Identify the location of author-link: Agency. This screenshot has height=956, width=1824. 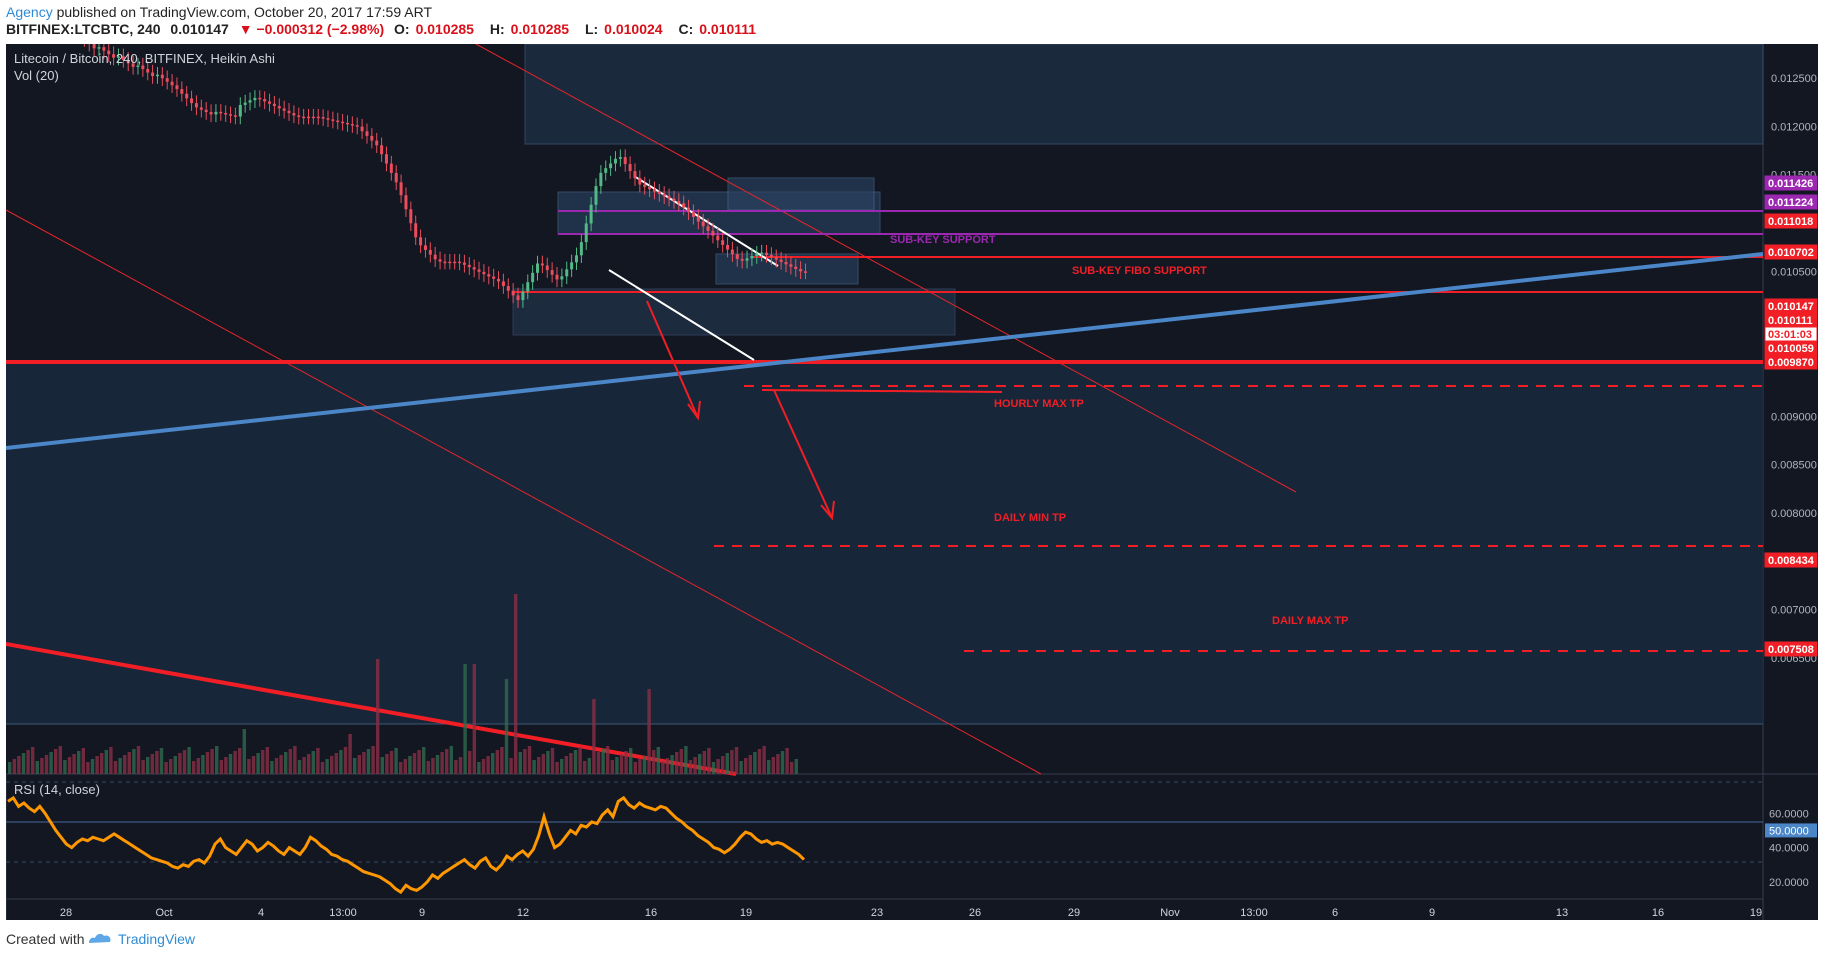
(29, 12).